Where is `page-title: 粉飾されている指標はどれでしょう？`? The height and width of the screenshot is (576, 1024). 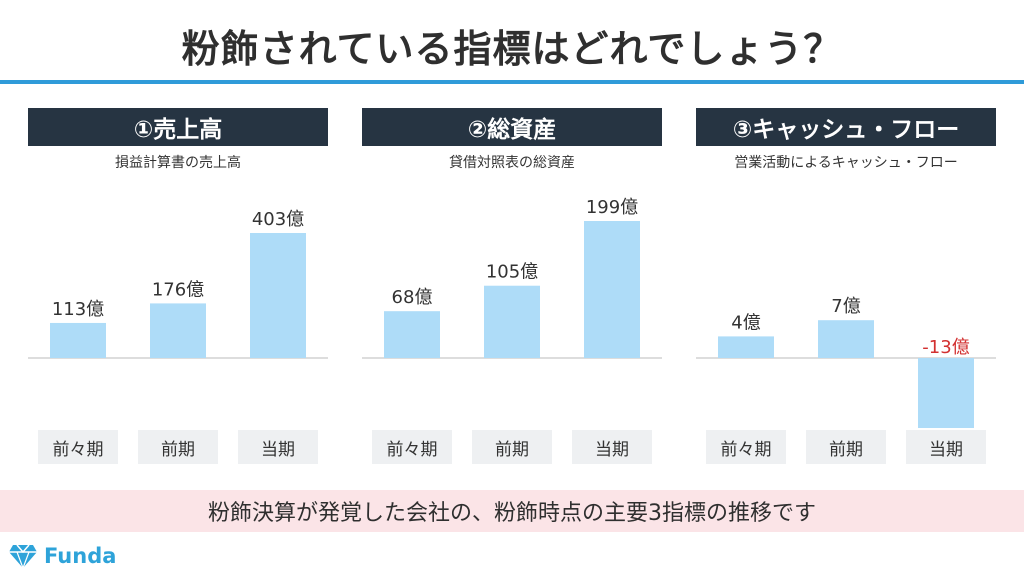 page-title: 粉飾されている指標はどれでしょう？ is located at coordinates (512, 49).